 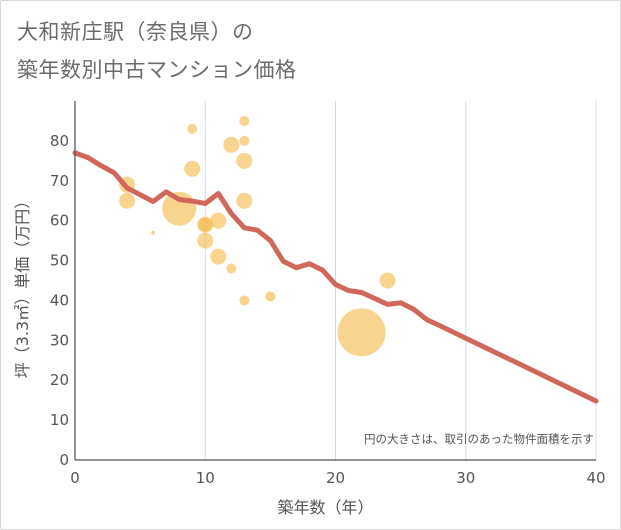 What do you see at coordinates (325, 507) in the screenshot?
I see `x-axis-label: 築年数（年）` at bounding box center [325, 507].